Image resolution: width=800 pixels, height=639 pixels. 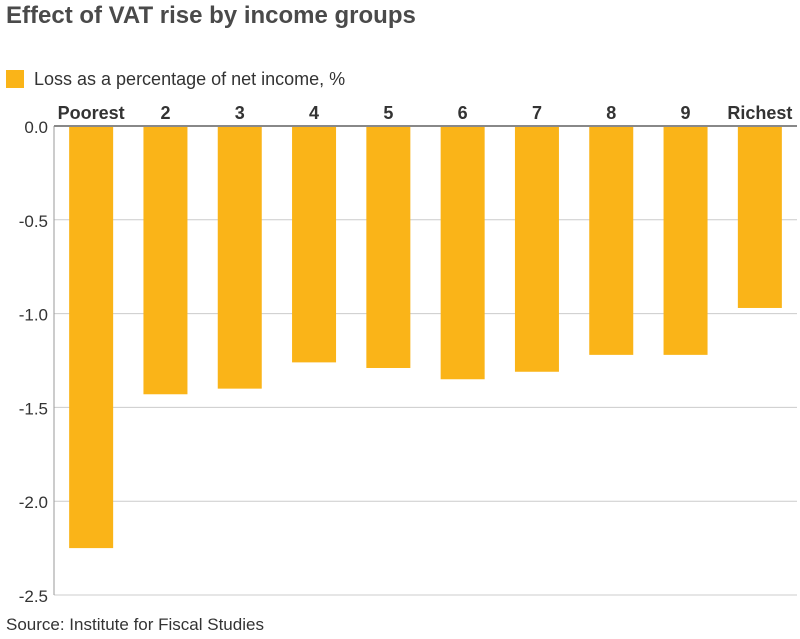 I want to click on category-label: 7, so click(x=537, y=113).